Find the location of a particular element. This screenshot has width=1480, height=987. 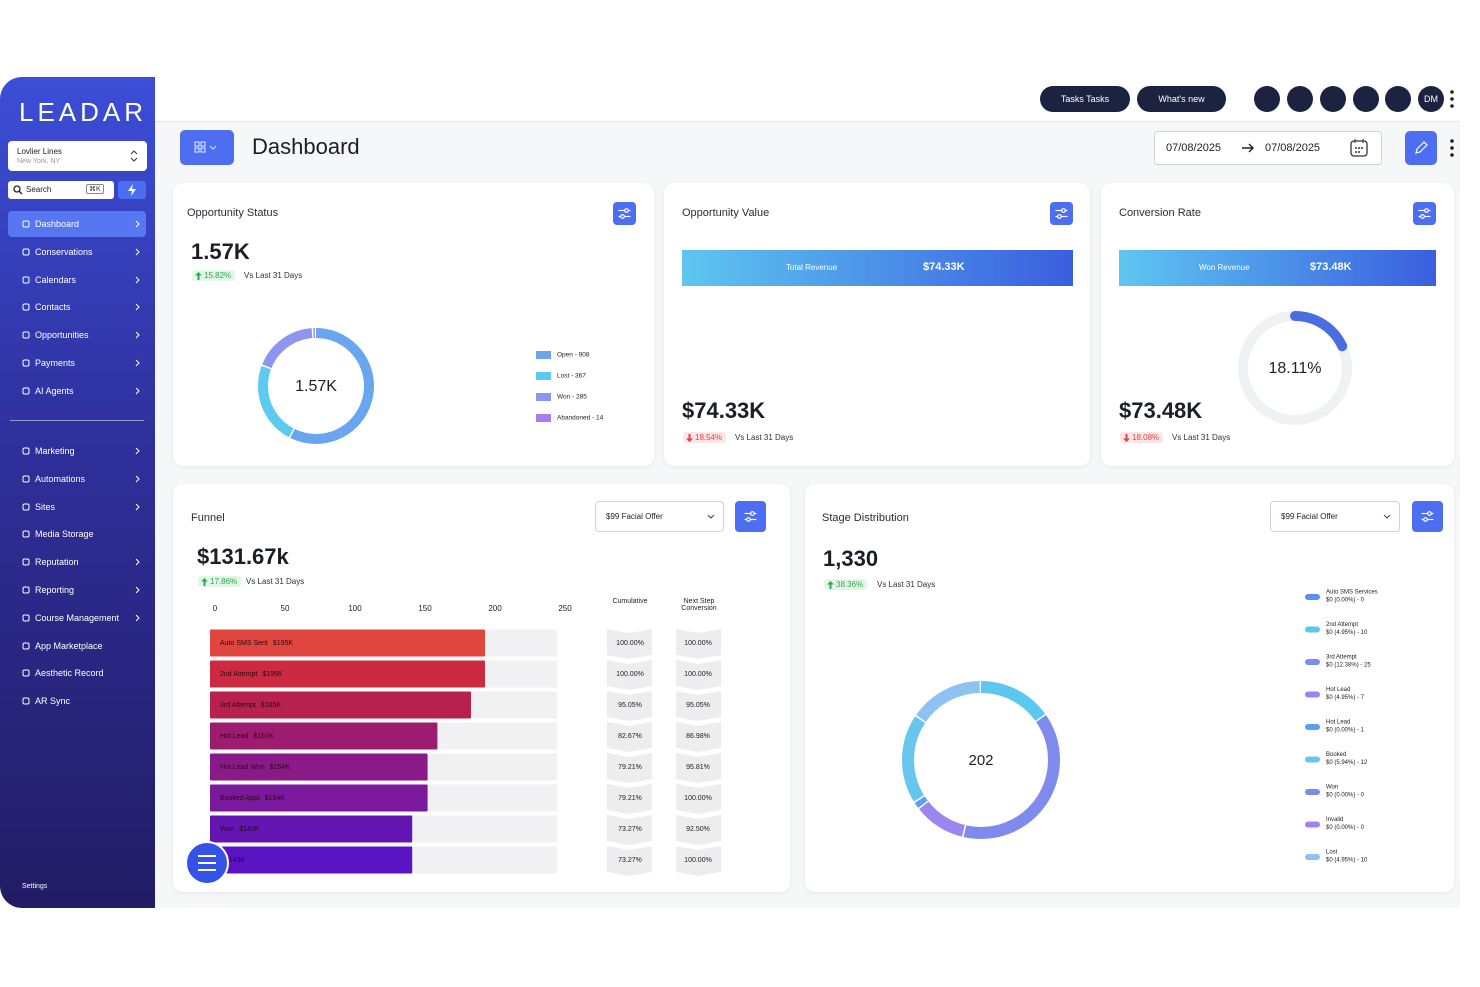

menu-item: Dashboard is located at coordinates (77, 224).